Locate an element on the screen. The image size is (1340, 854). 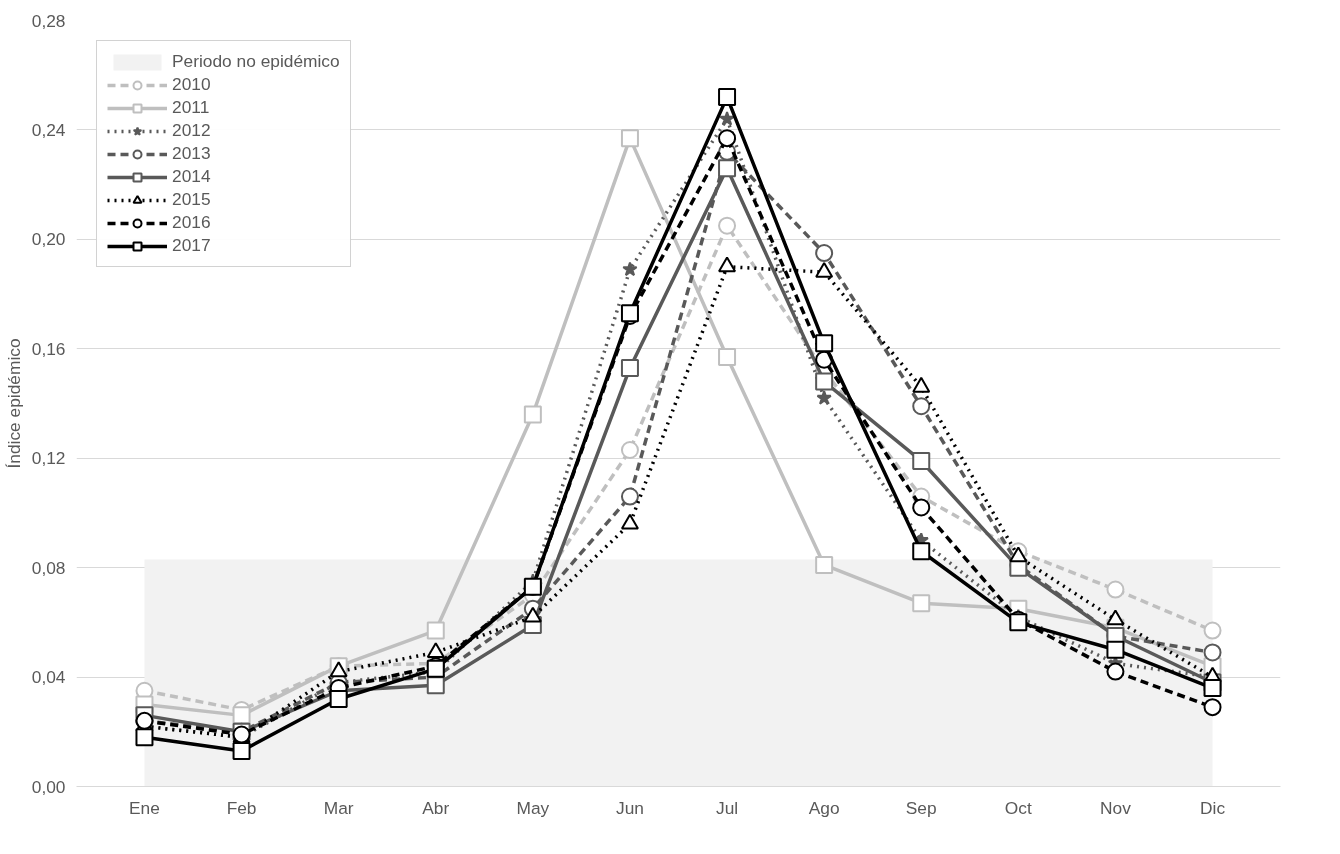
y-tick-label: 0,28 is located at coordinates (48, 20).